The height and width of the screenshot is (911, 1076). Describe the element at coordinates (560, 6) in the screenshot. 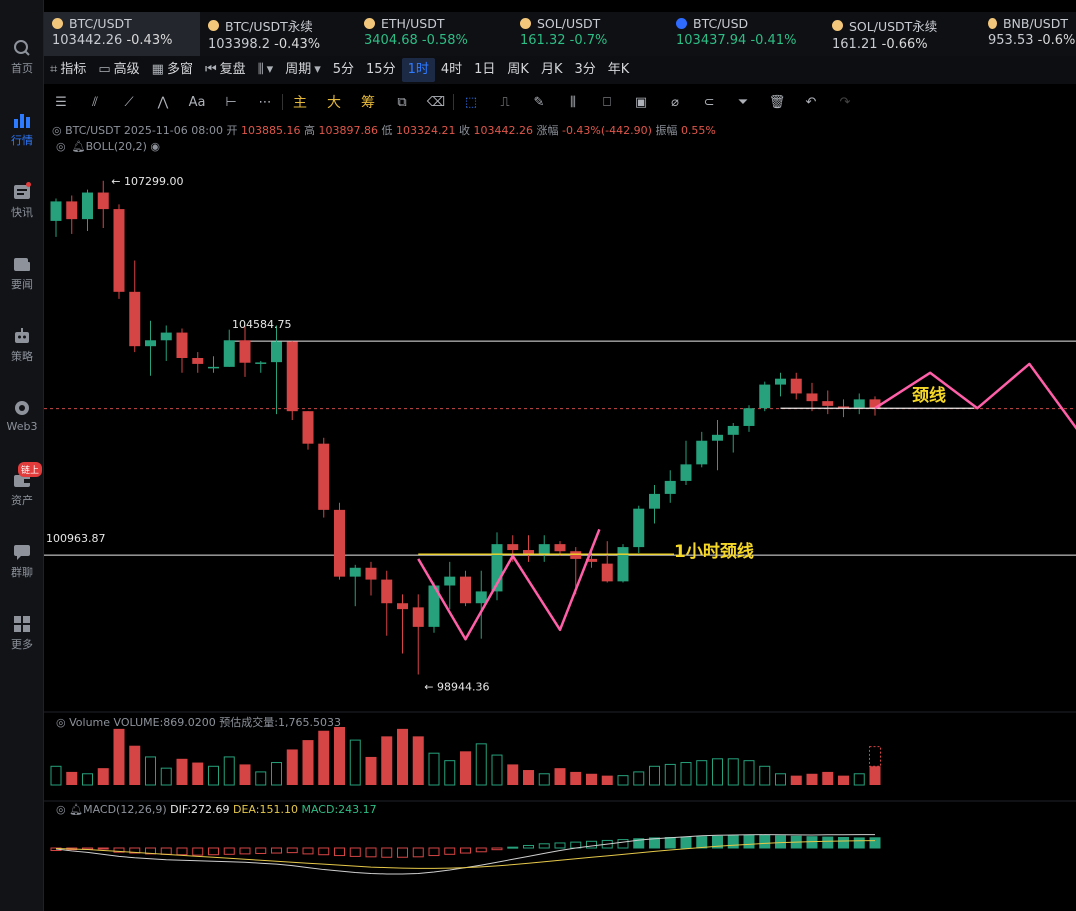

I see `top-strip` at that location.